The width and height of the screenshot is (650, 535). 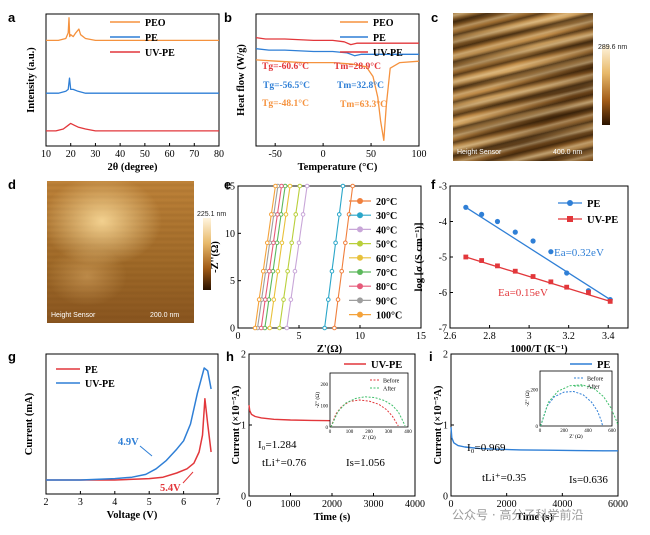 I want to click on afm-caption-c: Height Sensor, so click(x=479, y=152).